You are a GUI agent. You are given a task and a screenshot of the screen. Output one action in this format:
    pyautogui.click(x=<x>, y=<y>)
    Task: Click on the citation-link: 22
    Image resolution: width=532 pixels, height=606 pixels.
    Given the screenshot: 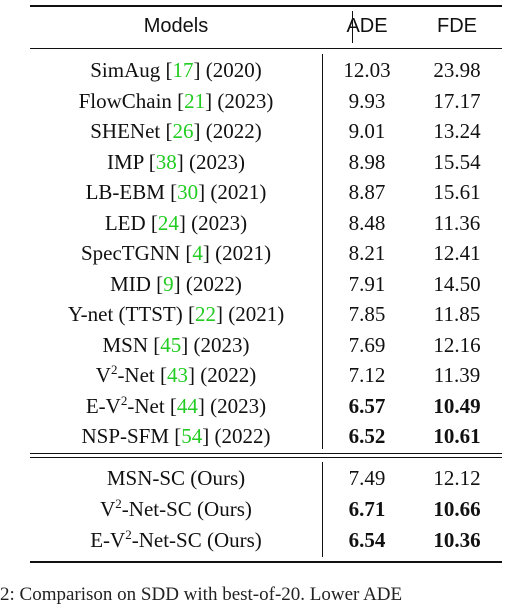 What is the action you would take?
    pyautogui.click(x=205, y=314)
    